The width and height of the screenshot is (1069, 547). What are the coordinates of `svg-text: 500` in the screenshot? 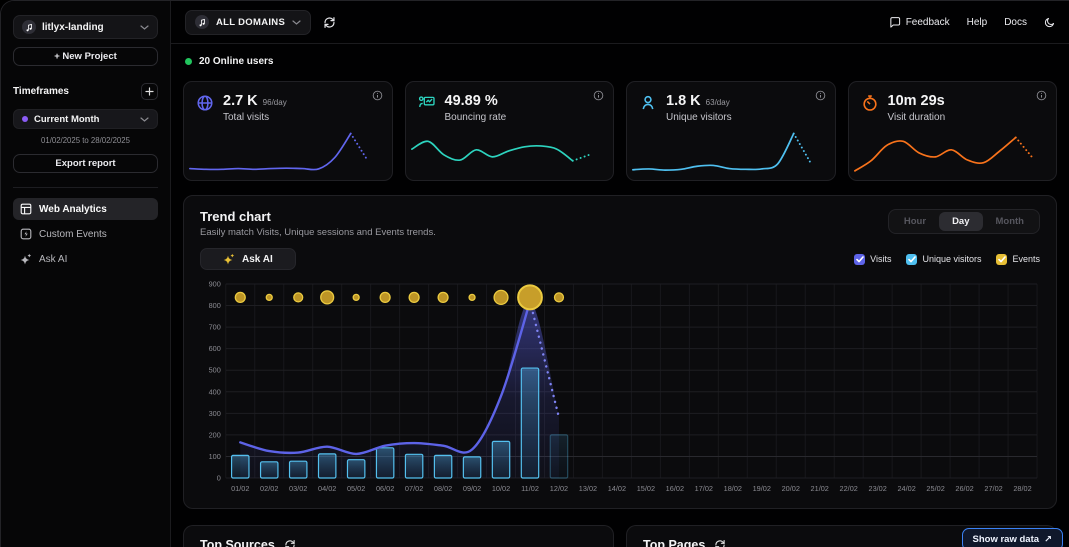 It's located at (215, 370).